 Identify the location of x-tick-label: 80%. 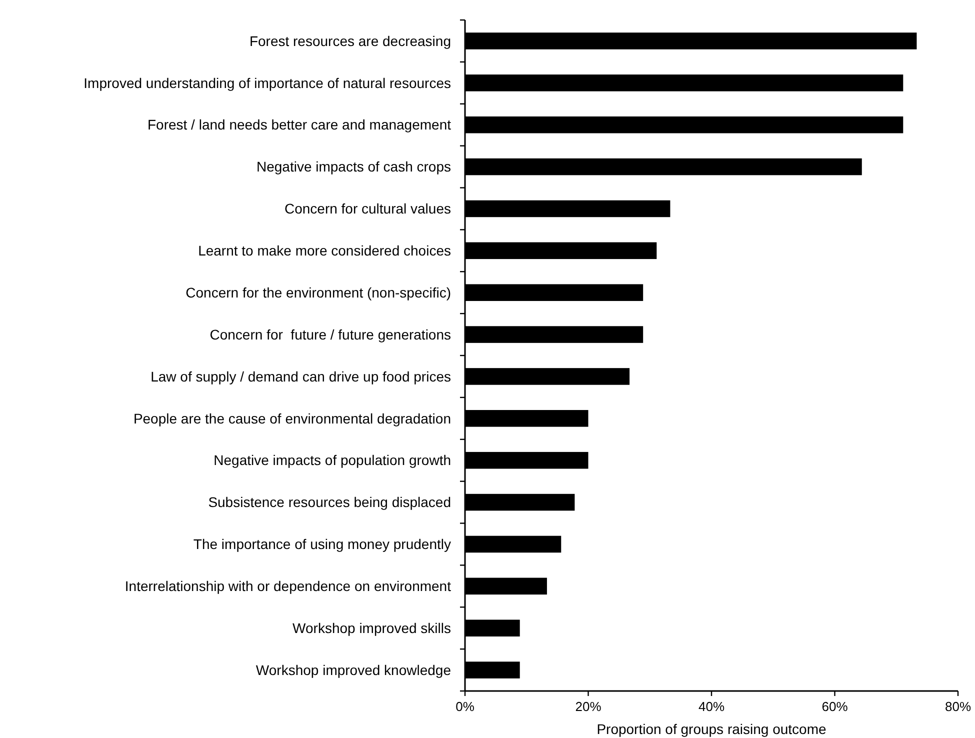
(958, 706).